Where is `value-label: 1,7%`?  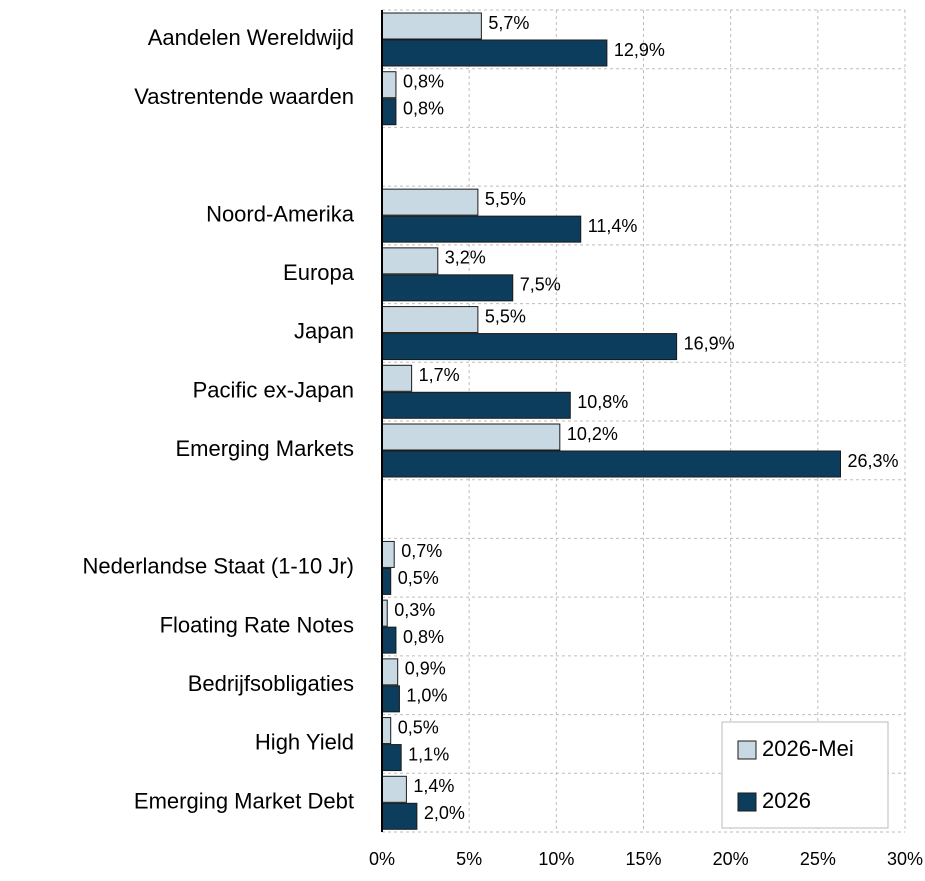 value-label: 1,7% is located at coordinates (439, 375).